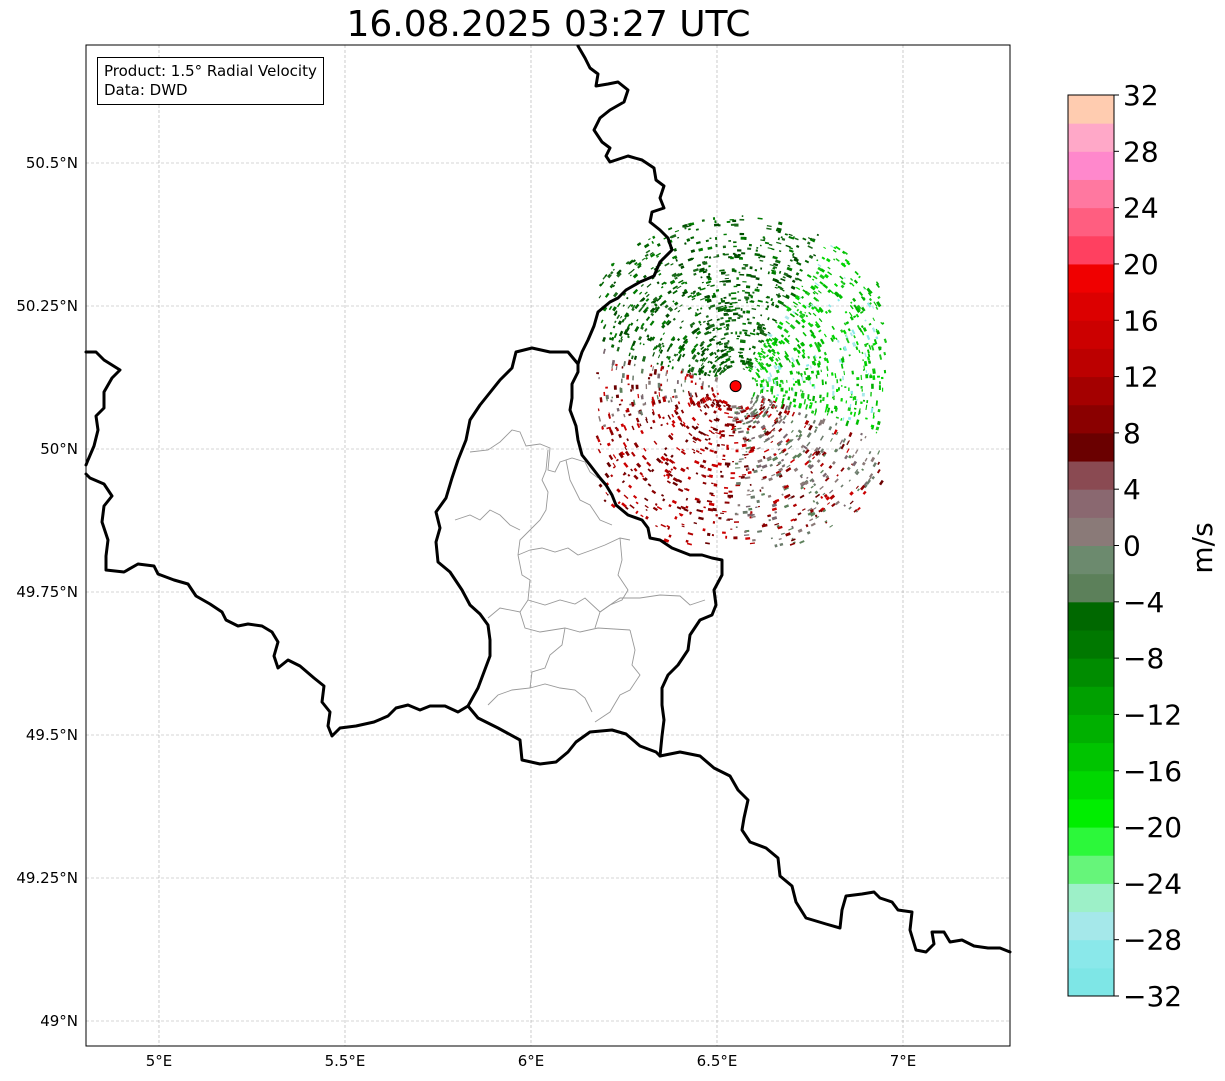  Describe the element at coordinates (1132, 489) in the screenshot. I see `colorbar-tick-label: 4` at that location.